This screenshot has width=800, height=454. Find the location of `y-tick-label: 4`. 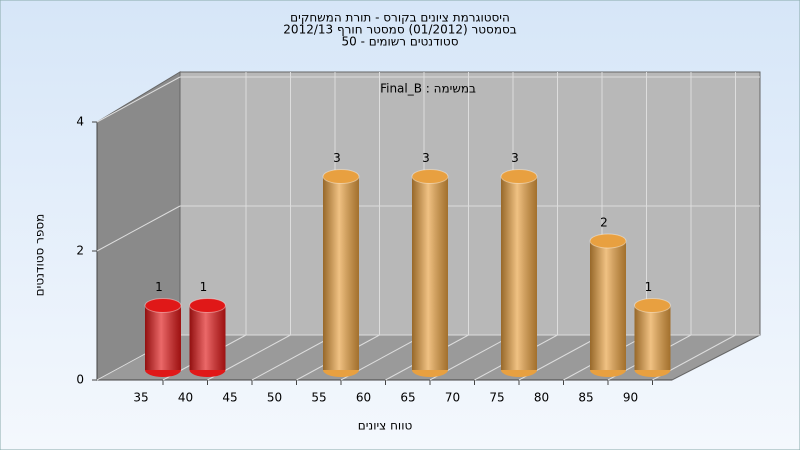

y-tick-label: 4 is located at coordinates (80, 122).